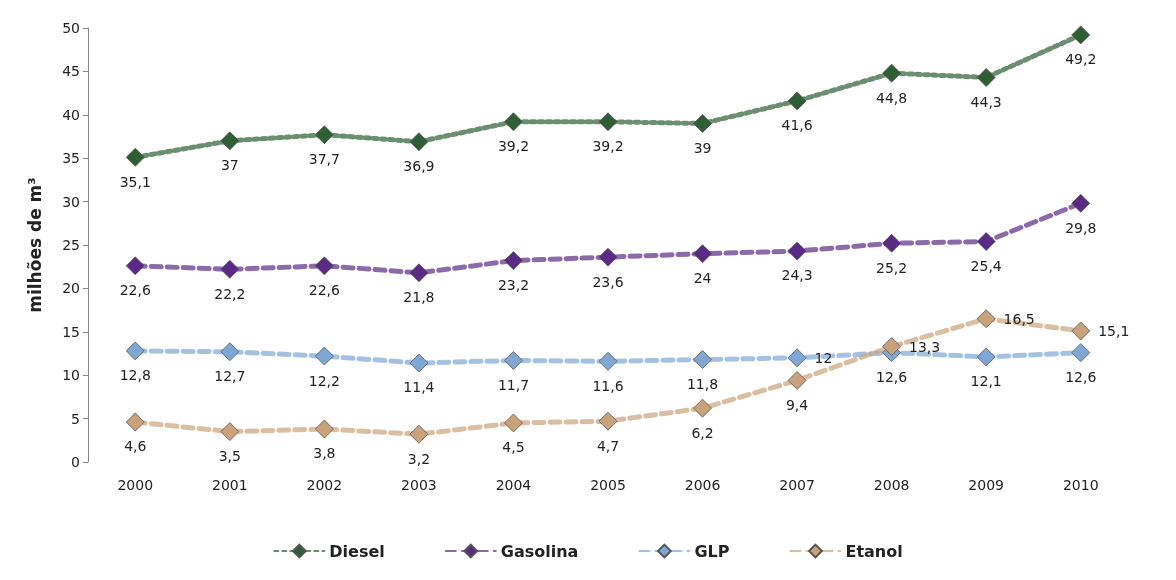  What do you see at coordinates (229, 456) in the screenshot?
I see `data-label: 3,5` at bounding box center [229, 456].